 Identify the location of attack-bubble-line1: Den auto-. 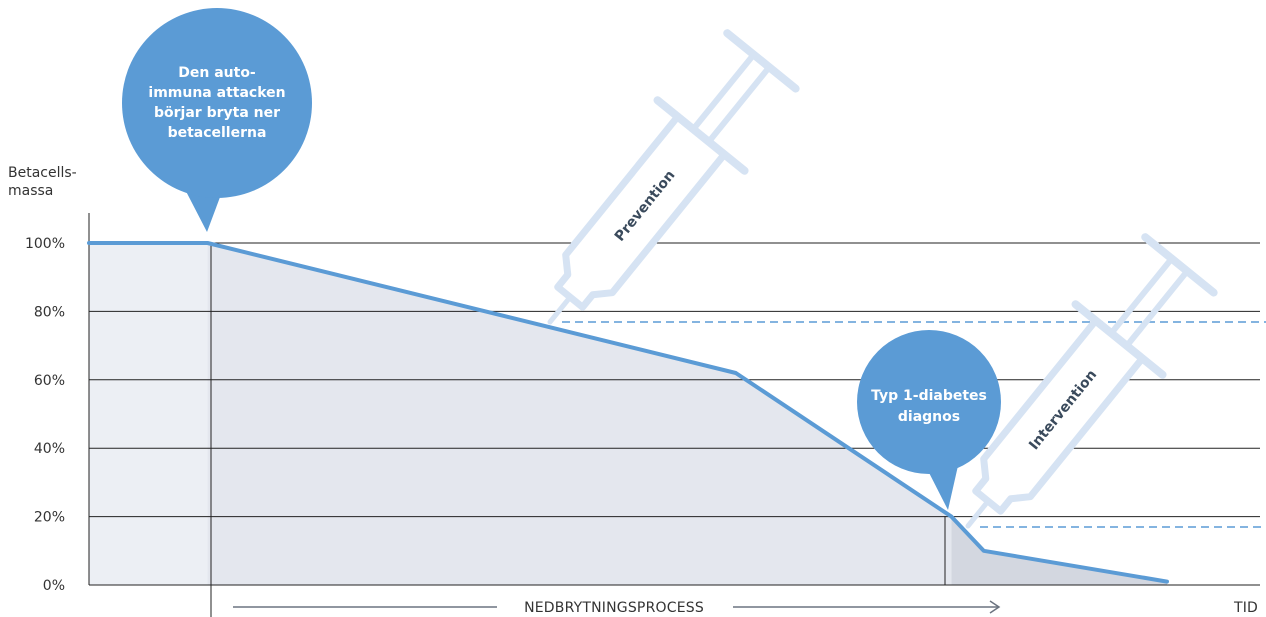
(217, 73).